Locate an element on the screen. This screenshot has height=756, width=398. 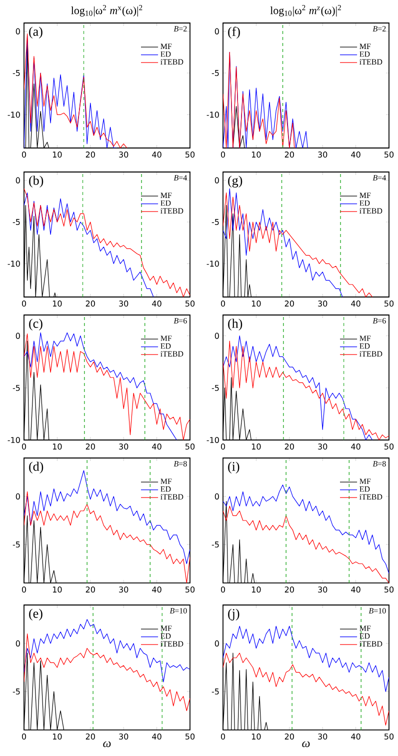
annotation: (g) is located at coordinates (235, 182).